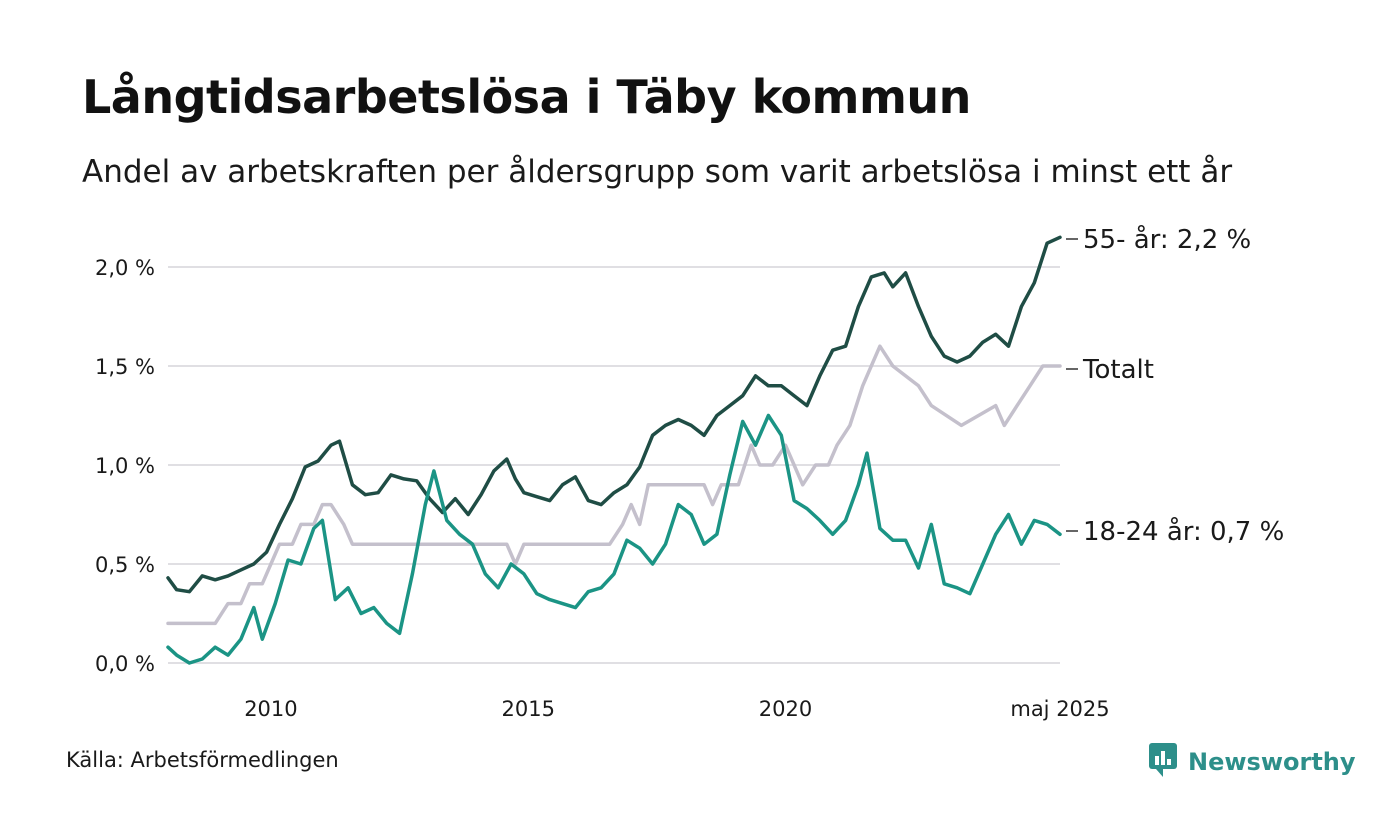 The height and width of the screenshot is (840, 1400). I want to click on series-end-labels: Totalt 55- år: 2,2 % 18-24 år: 0,7 %, so click(1175, 385).